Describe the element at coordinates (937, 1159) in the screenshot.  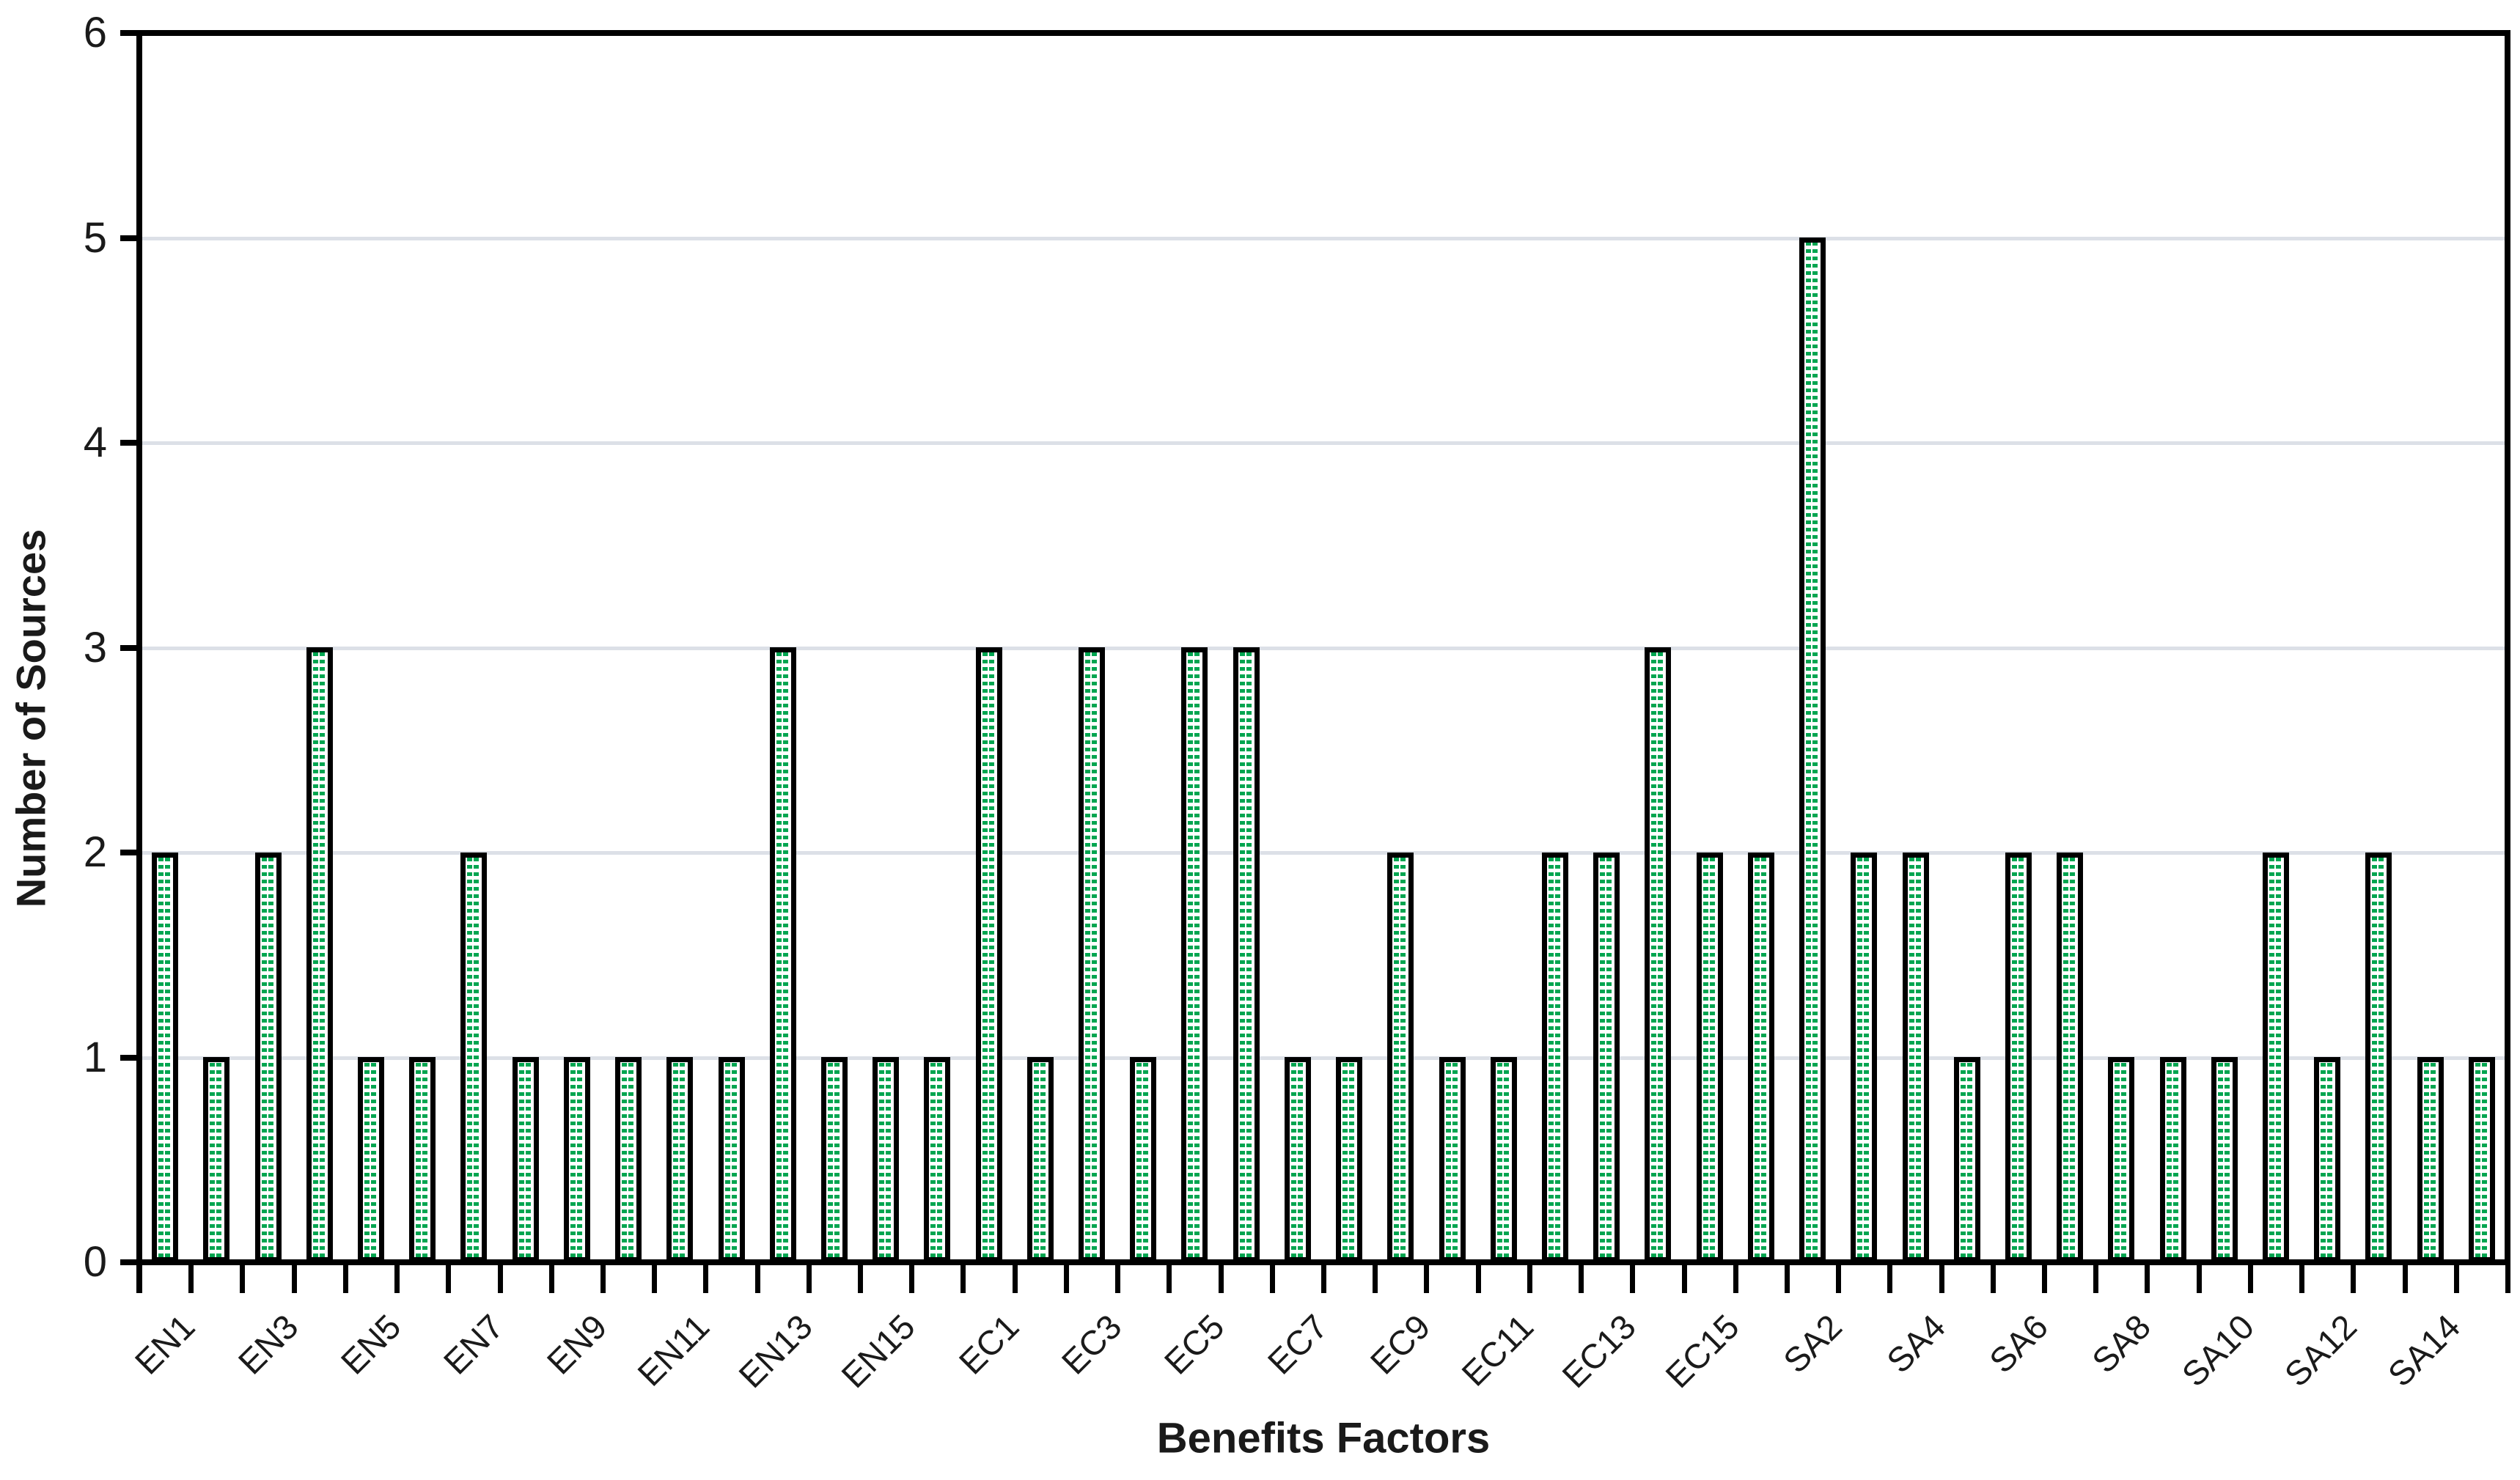
I see `bar-EN16` at that location.